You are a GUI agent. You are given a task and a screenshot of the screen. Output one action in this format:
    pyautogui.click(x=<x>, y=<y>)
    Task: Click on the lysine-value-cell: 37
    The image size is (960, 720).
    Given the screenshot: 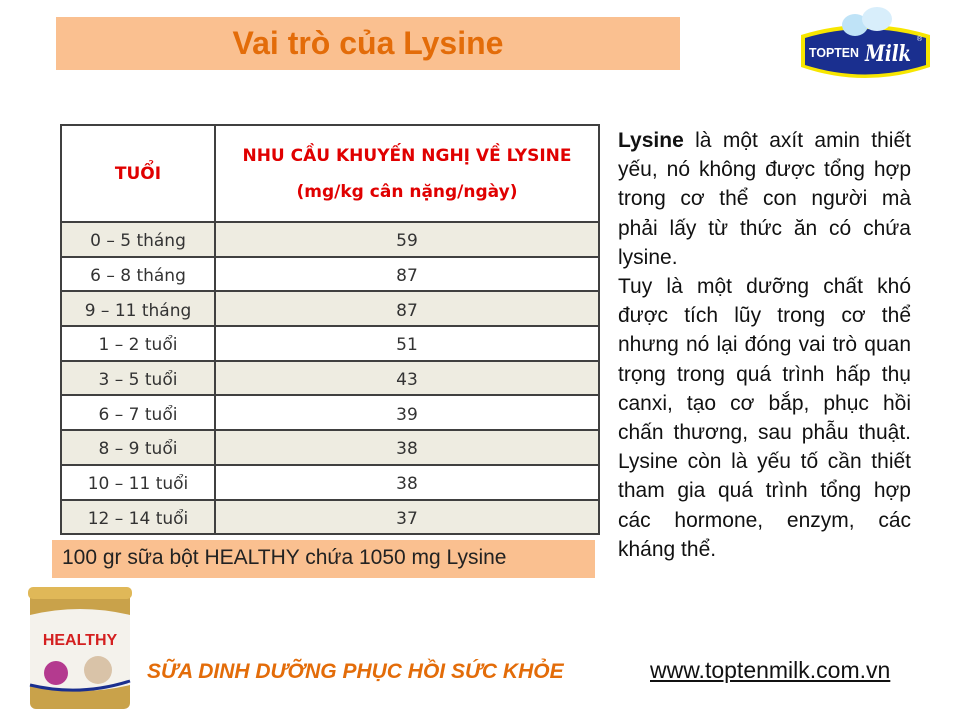 What is the action you would take?
    pyautogui.click(x=407, y=517)
    